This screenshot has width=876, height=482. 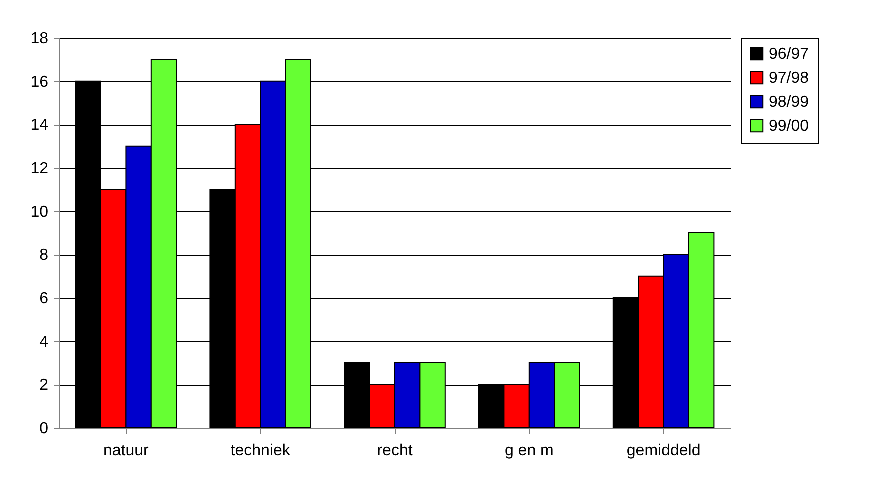 What do you see at coordinates (127, 451) in the screenshot?
I see `x-tick-label: natuur` at bounding box center [127, 451].